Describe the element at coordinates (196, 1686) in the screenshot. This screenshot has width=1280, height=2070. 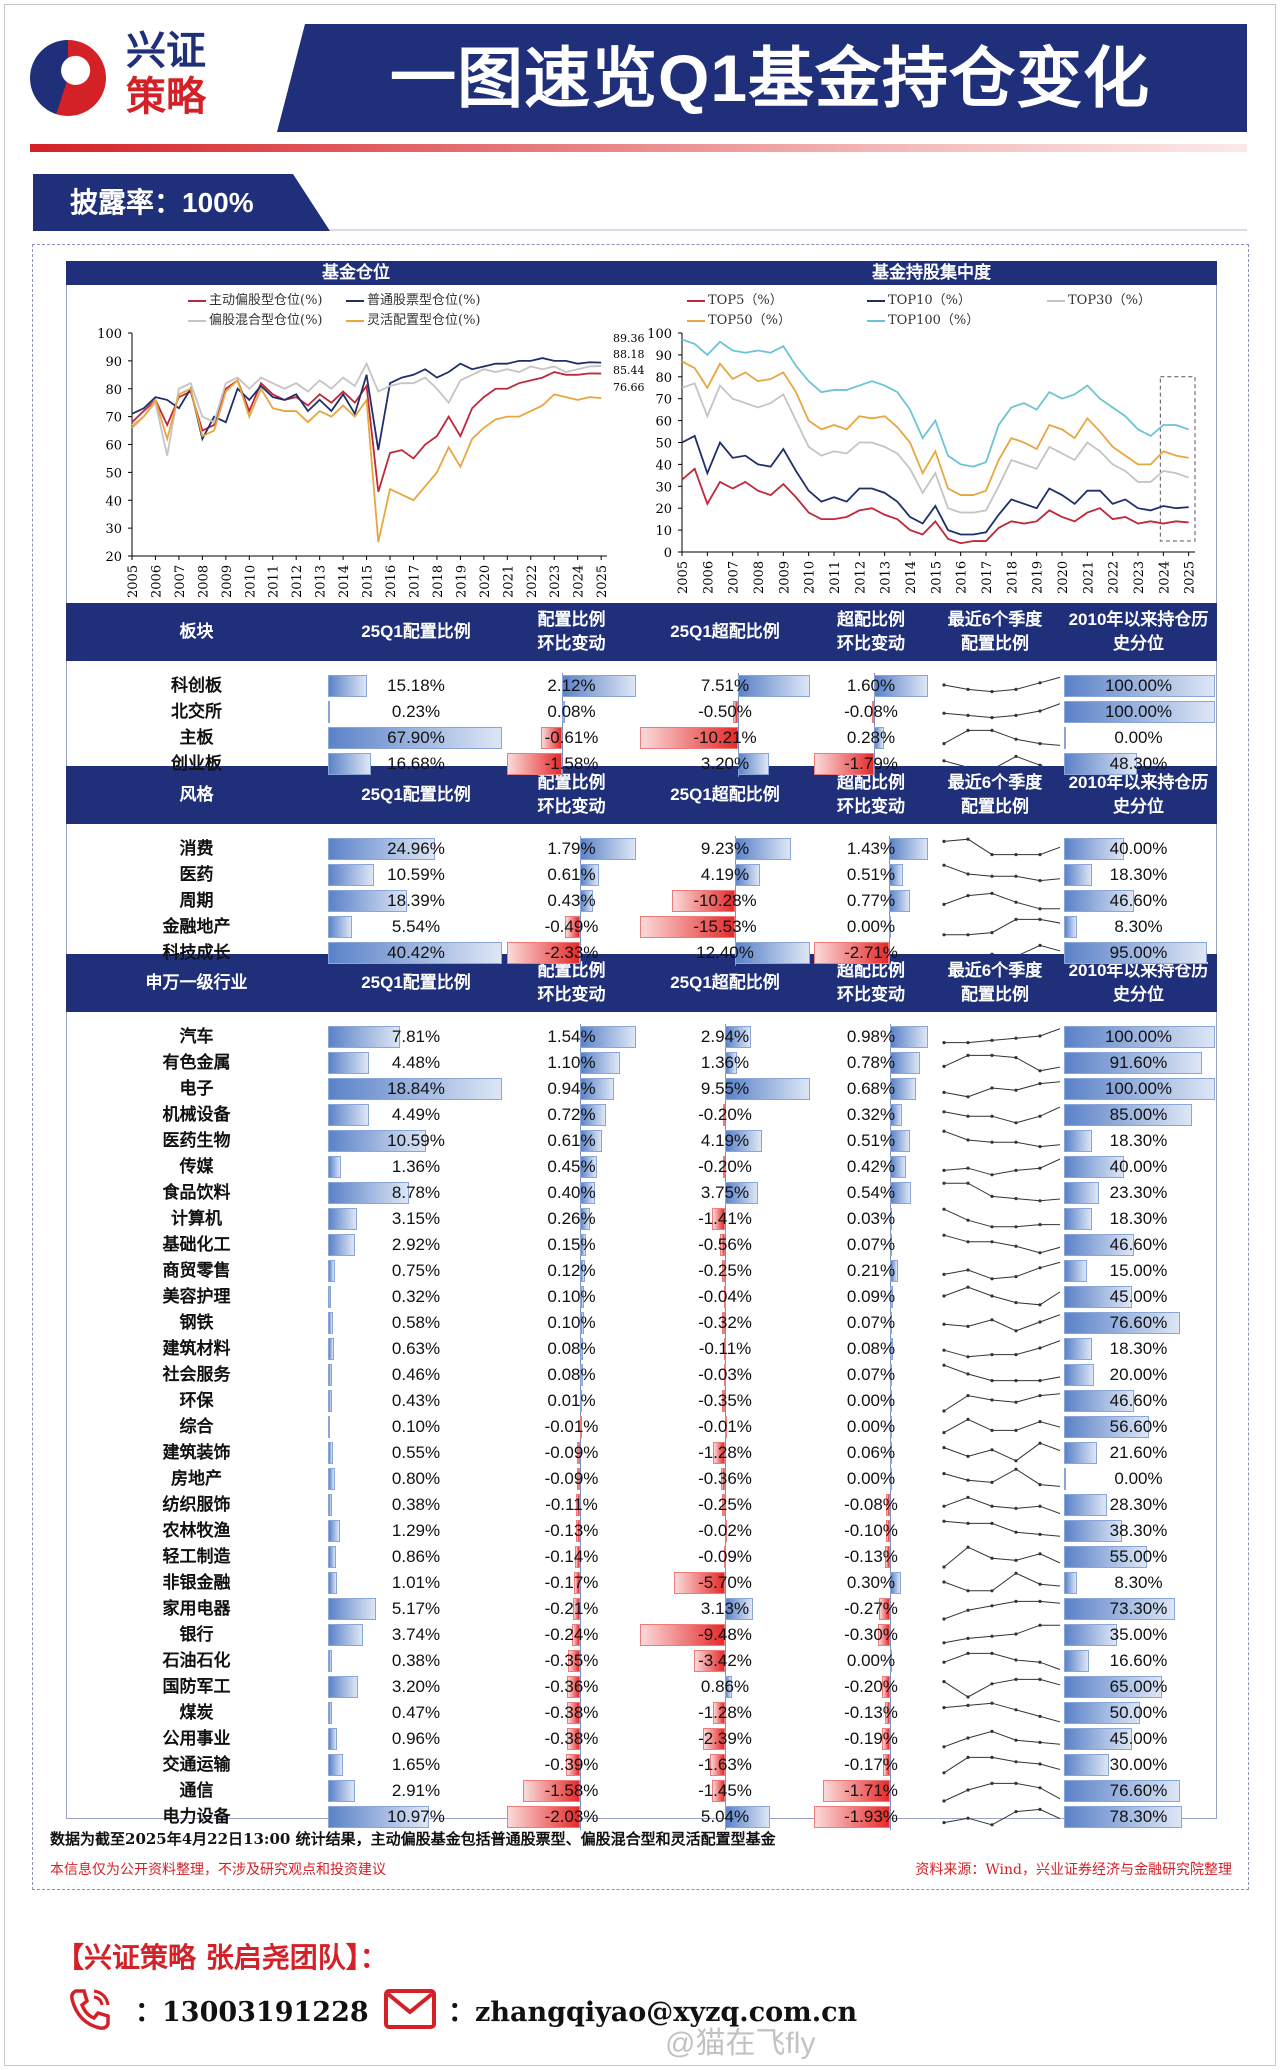
I see `cell-value: 国防军工` at that location.